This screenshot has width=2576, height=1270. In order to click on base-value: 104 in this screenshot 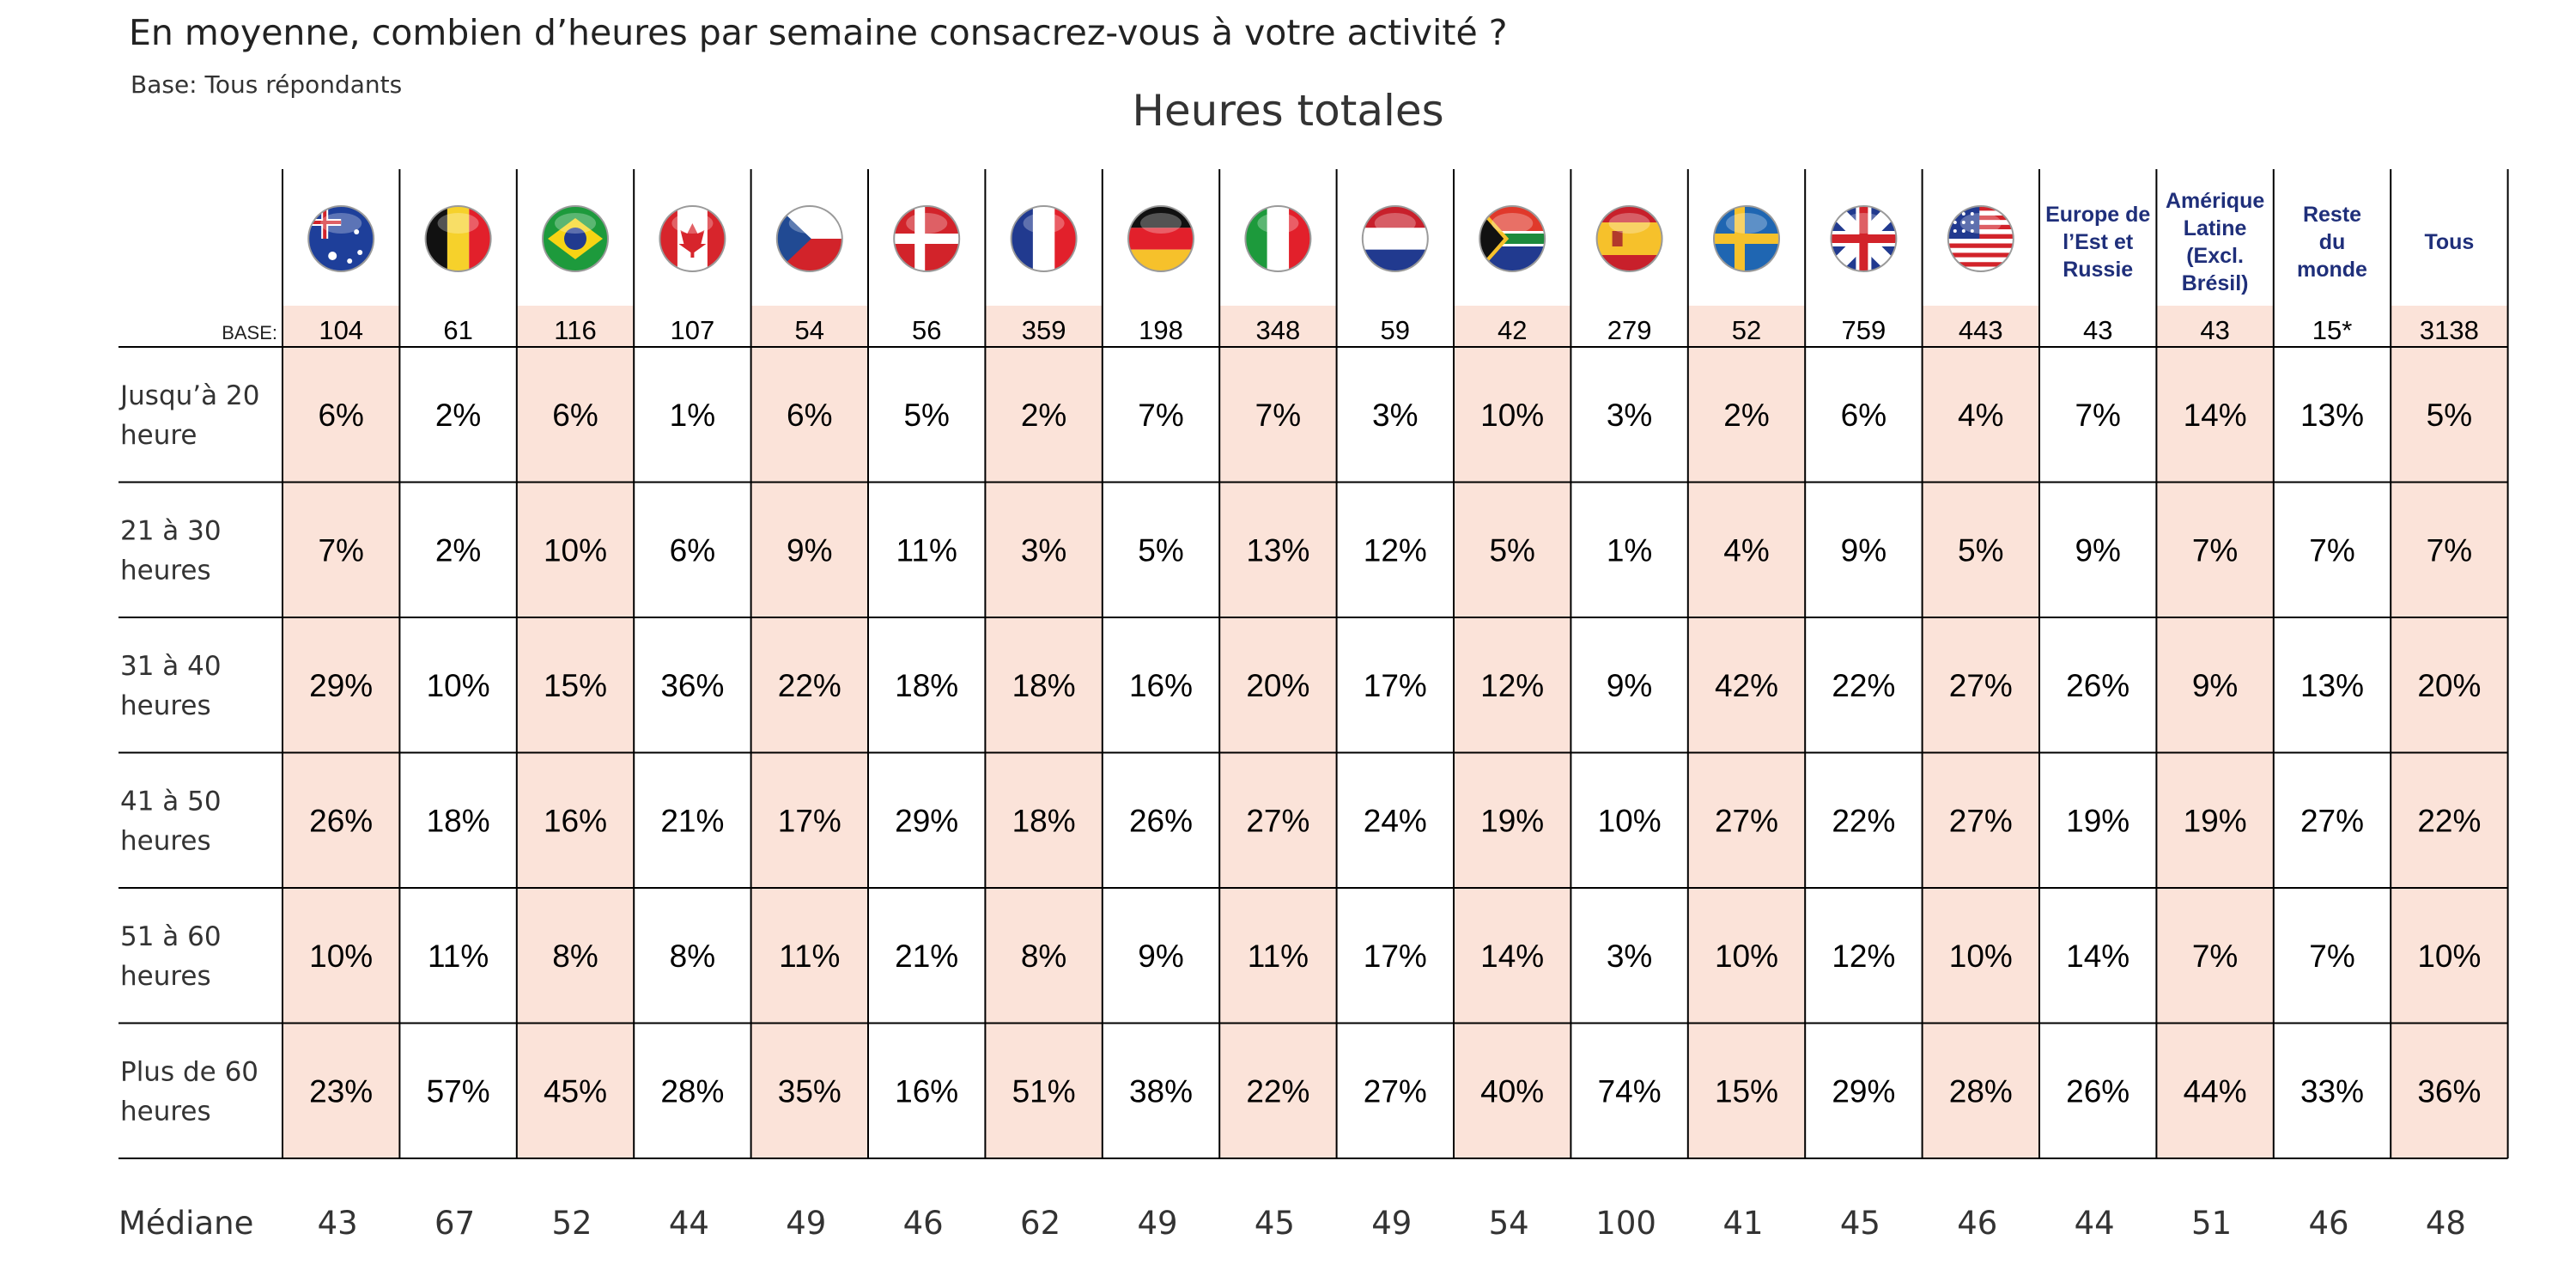, I will do `click(341, 330)`.